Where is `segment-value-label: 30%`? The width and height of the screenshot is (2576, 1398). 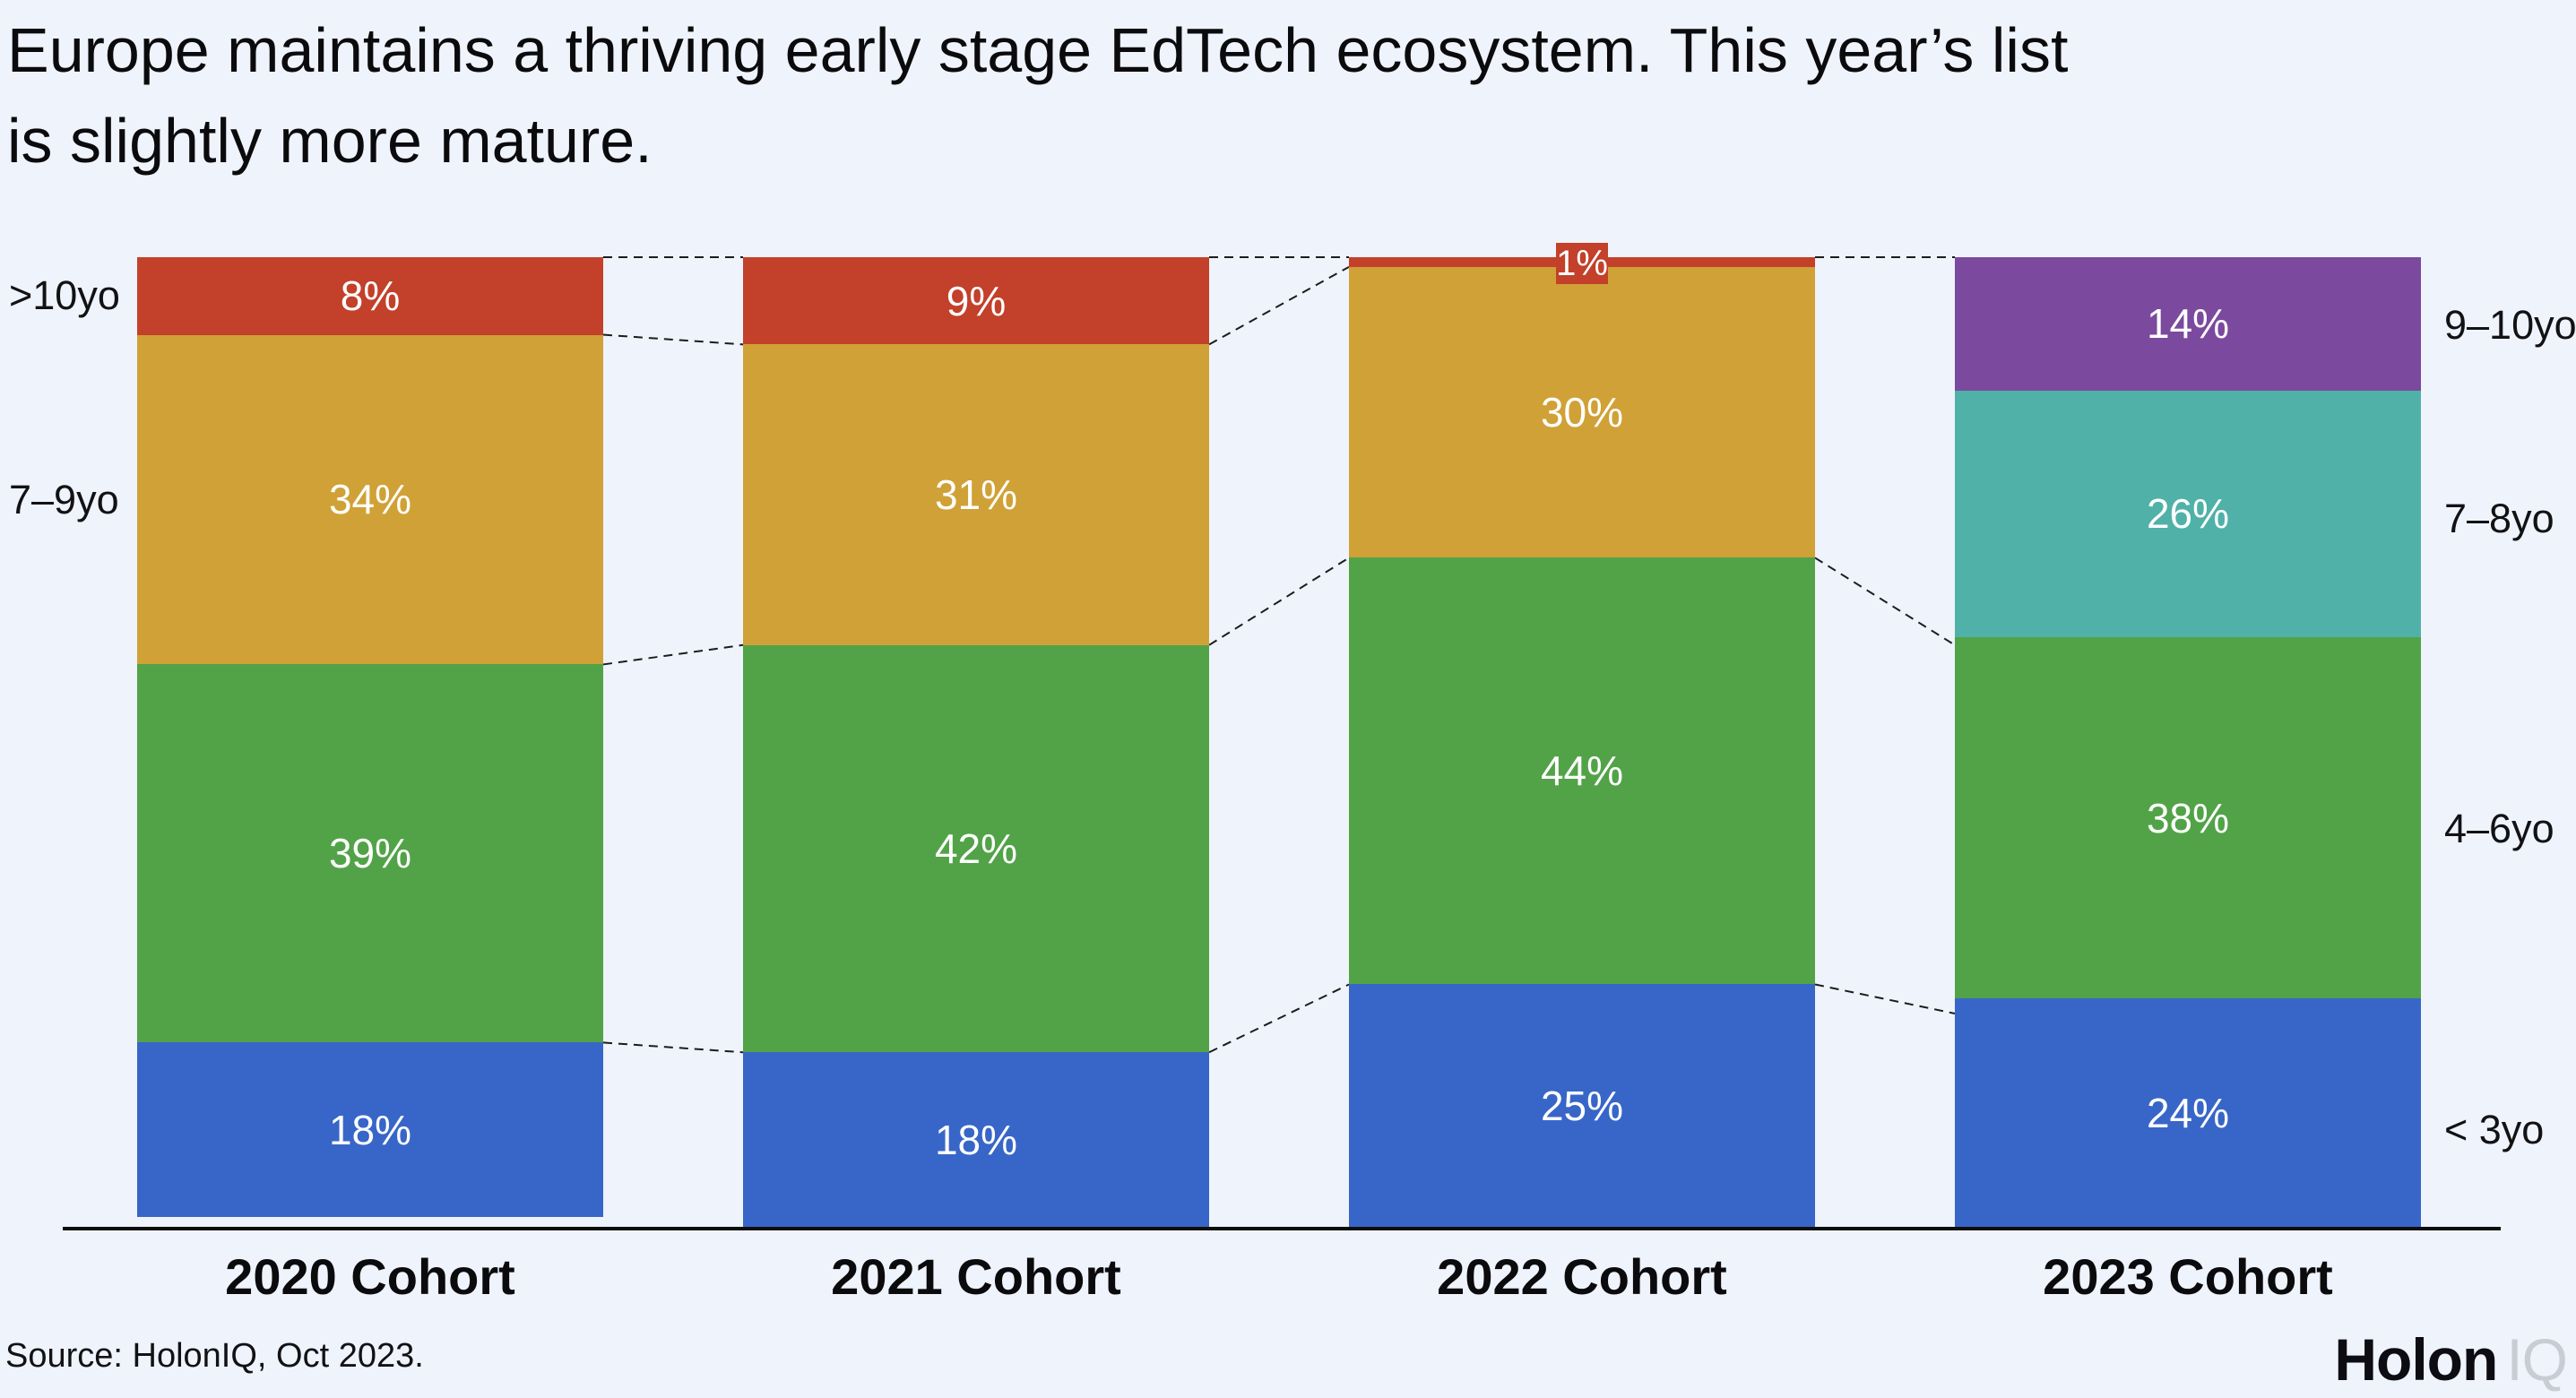 segment-value-label: 30% is located at coordinates (1582, 412).